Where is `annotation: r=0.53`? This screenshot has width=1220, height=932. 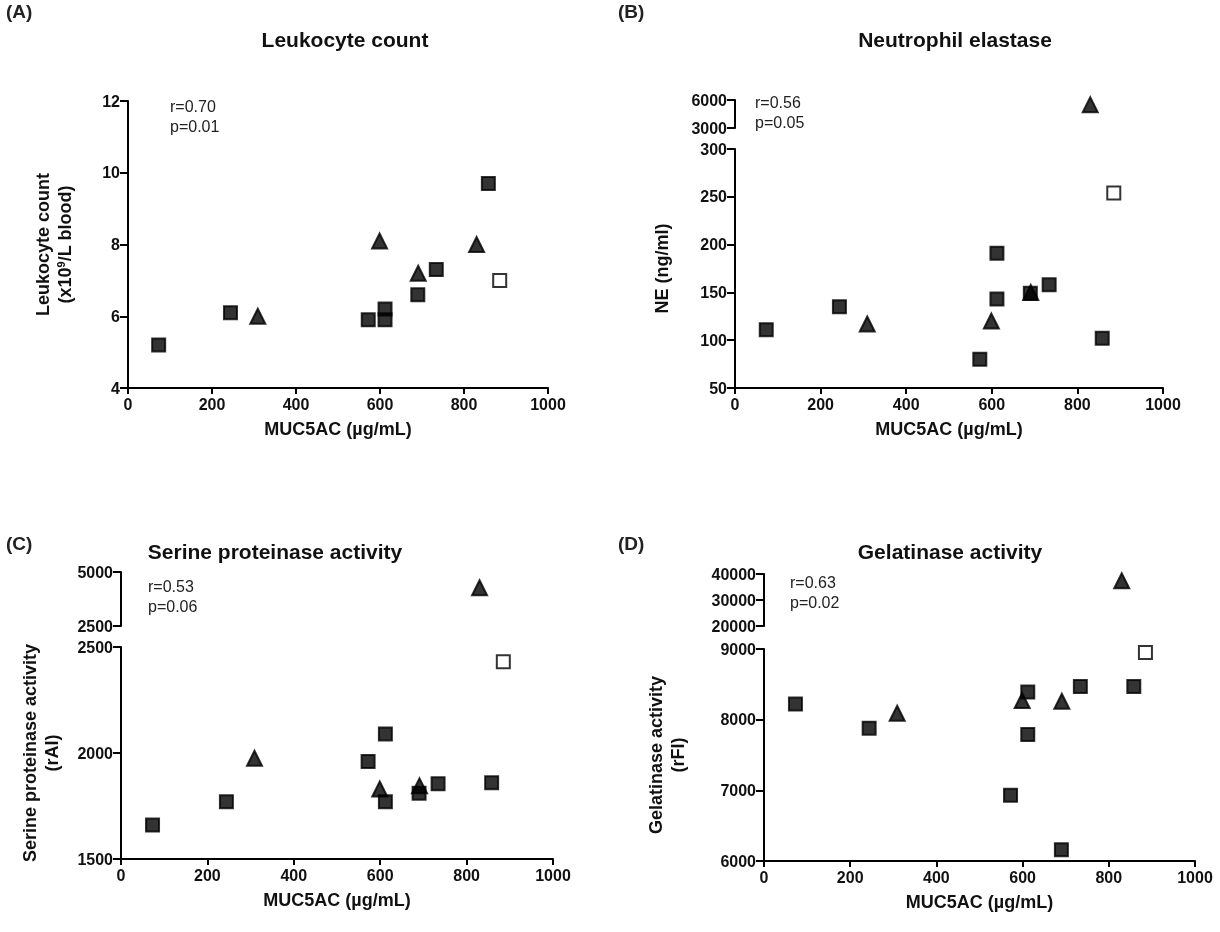
annotation: r=0.53 is located at coordinates (171, 586).